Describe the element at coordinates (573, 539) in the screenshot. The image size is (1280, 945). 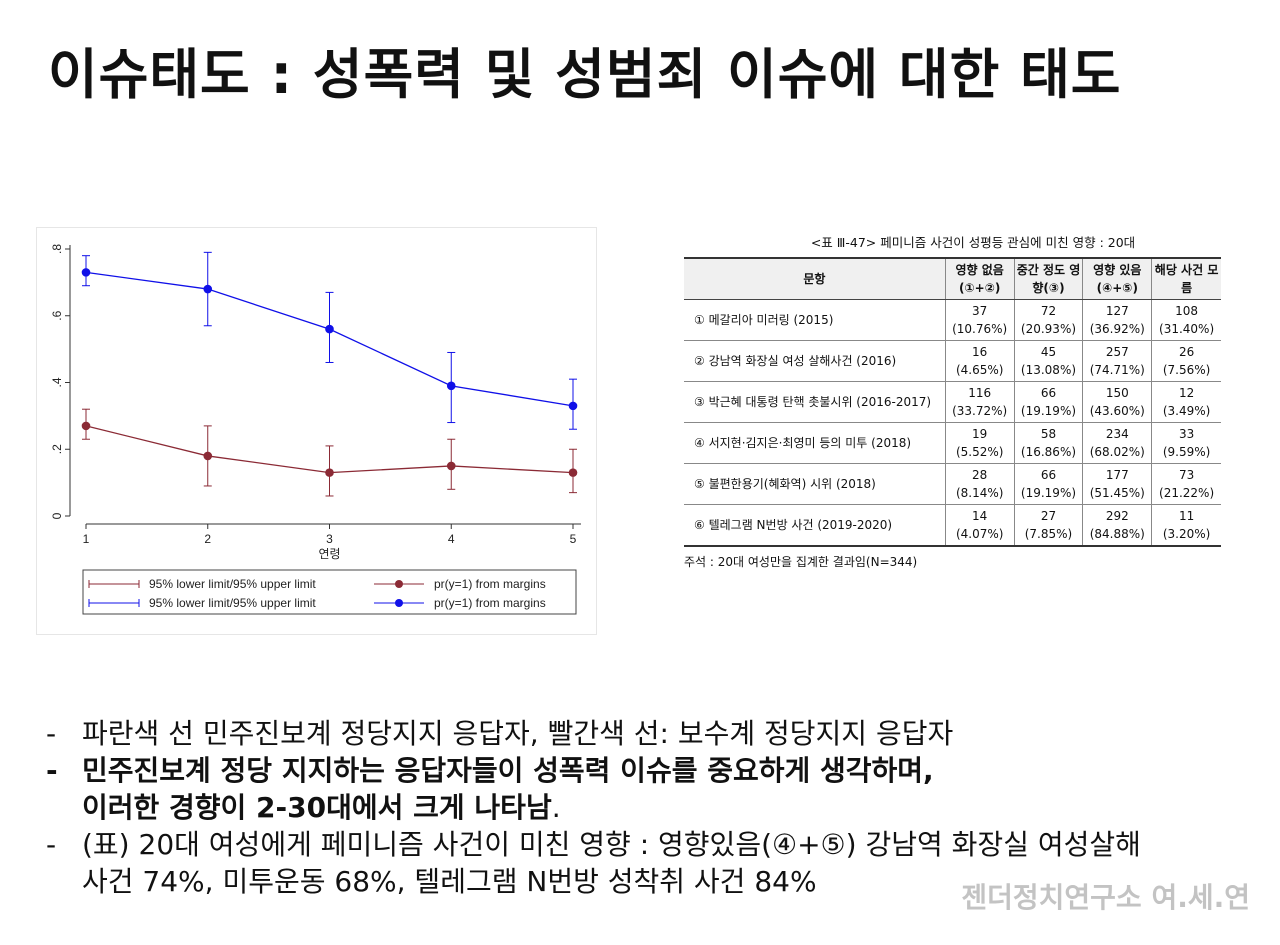
I see `x-tick-label: 5` at that location.